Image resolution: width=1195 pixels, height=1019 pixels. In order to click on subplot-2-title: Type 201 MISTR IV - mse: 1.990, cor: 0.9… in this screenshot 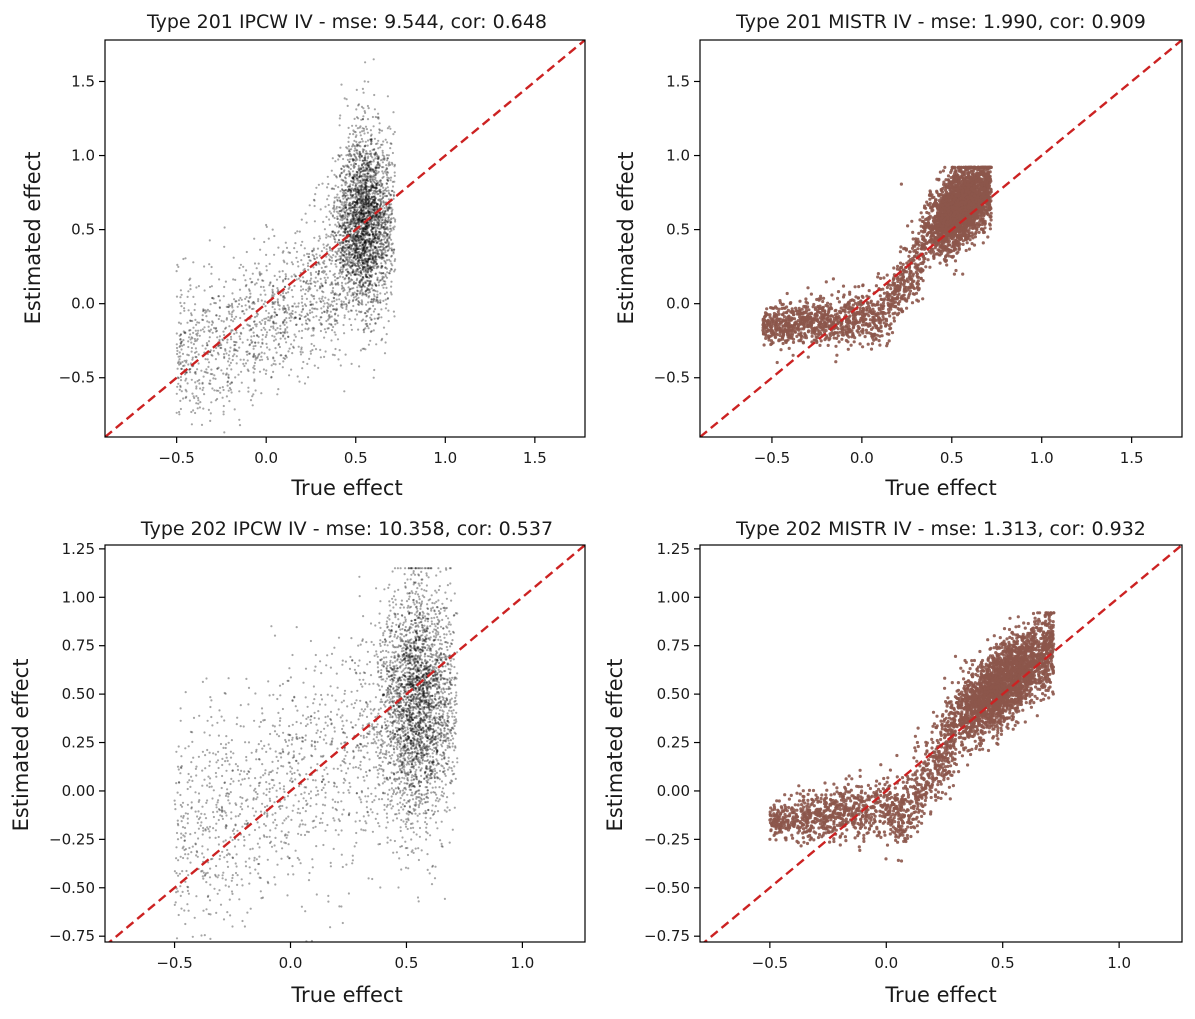, I will do `click(940, 22)`.